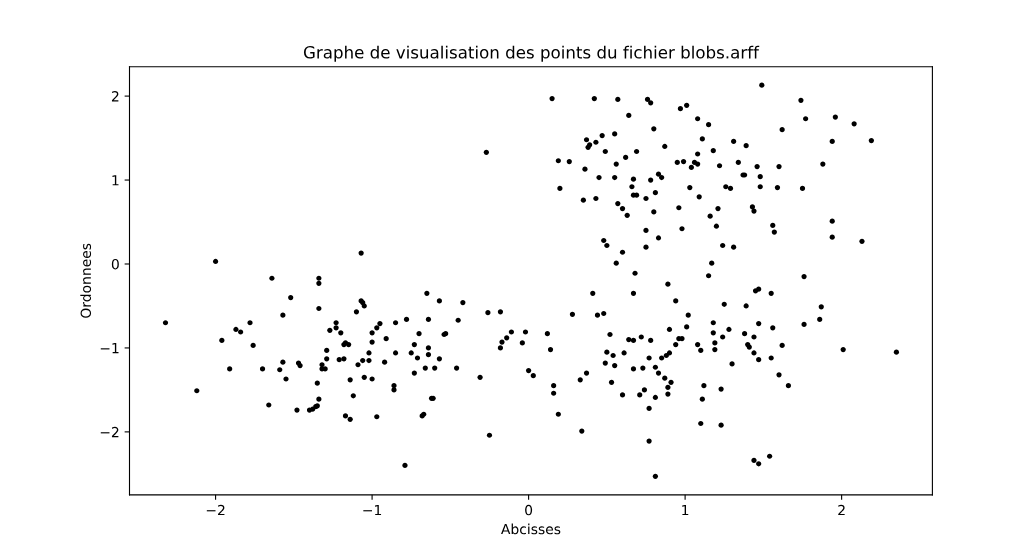  What do you see at coordinates (372, 510) in the screenshot?
I see `x-tick-label: −1` at bounding box center [372, 510].